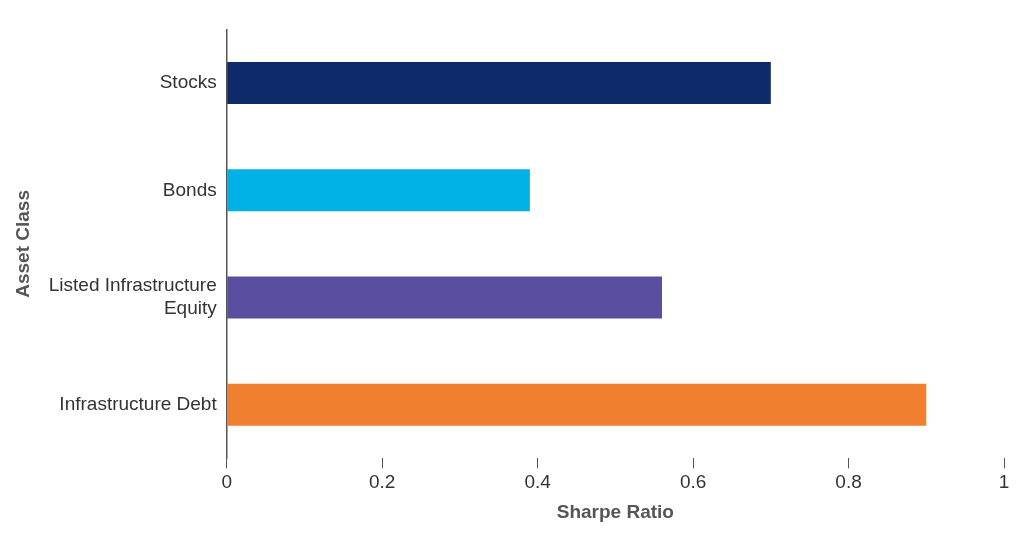 The image size is (1024, 536). I want to click on x-tick-label: 1, so click(1004, 482).